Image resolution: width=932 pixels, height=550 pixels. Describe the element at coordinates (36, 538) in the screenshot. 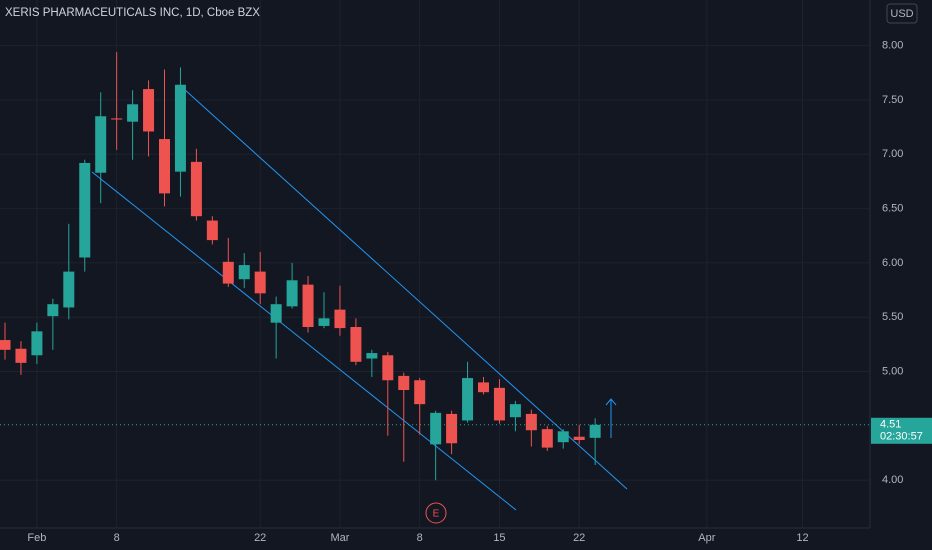

I see `x-tick-label: Feb` at that location.